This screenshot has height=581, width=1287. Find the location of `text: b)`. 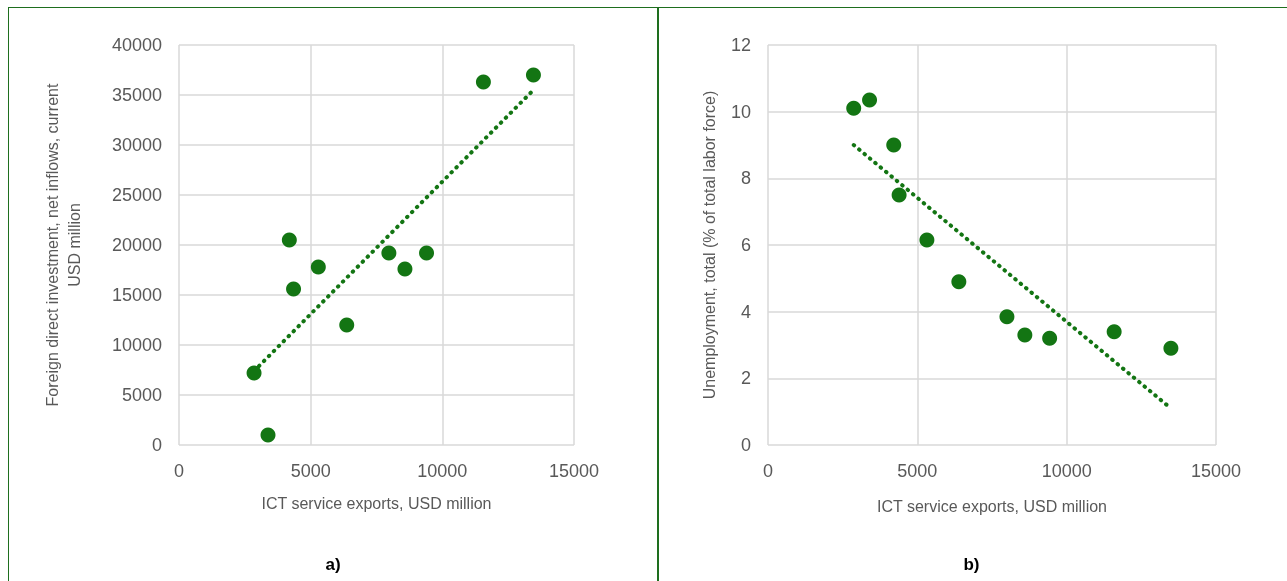

text: b) is located at coordinates (971, 564).